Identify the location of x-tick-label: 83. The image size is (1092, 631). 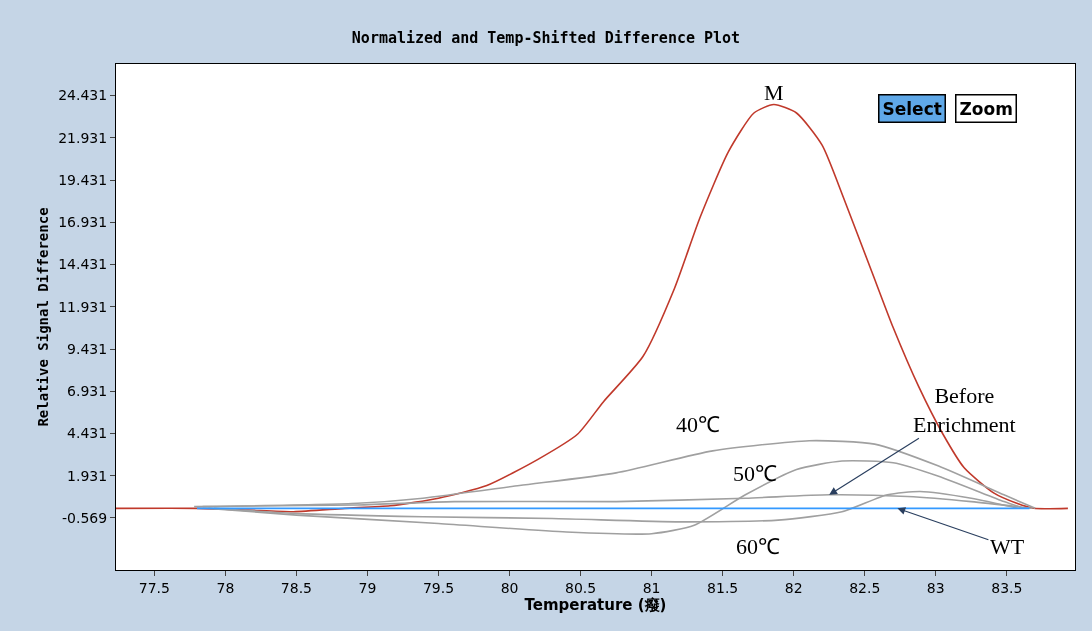
(935, 587).